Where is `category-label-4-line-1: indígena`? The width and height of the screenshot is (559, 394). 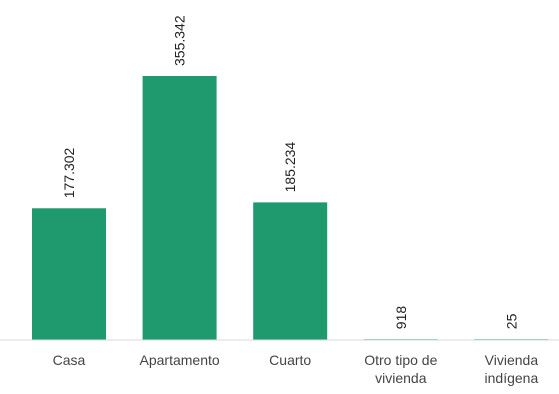
category-label-4-line-1: indígena is located at coordinates (512, 378).